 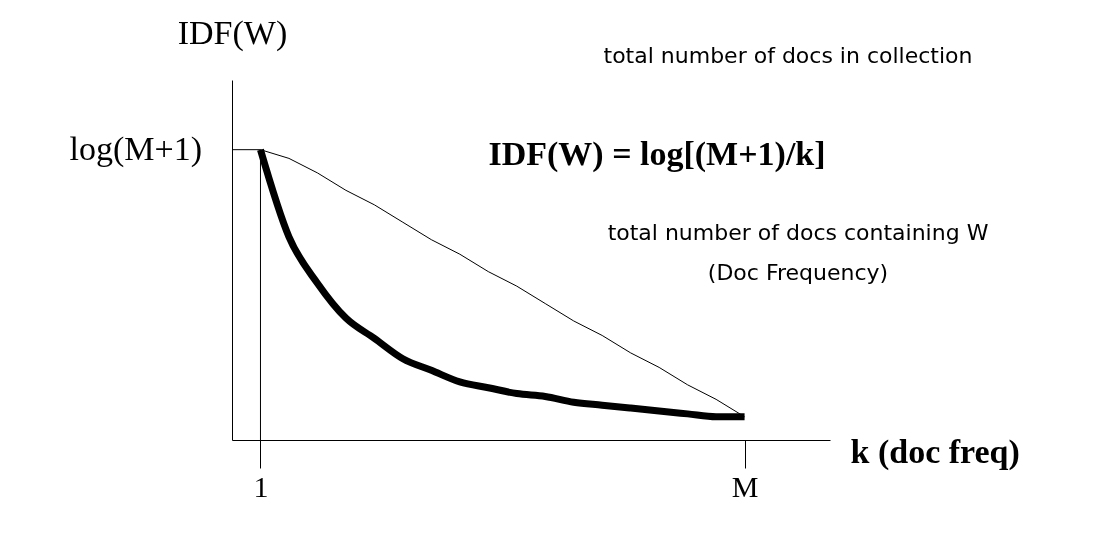 I want to click on text: log(M+1), so click(x=135, y=149).